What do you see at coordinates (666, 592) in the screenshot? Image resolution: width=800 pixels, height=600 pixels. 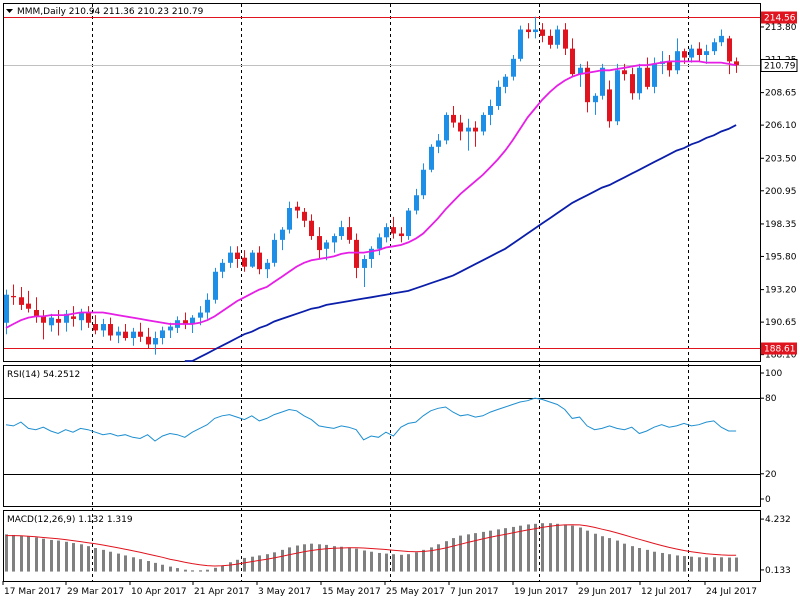 I see `time-tick-label: 12 Jul 2017` at bounding box center [666, 592].